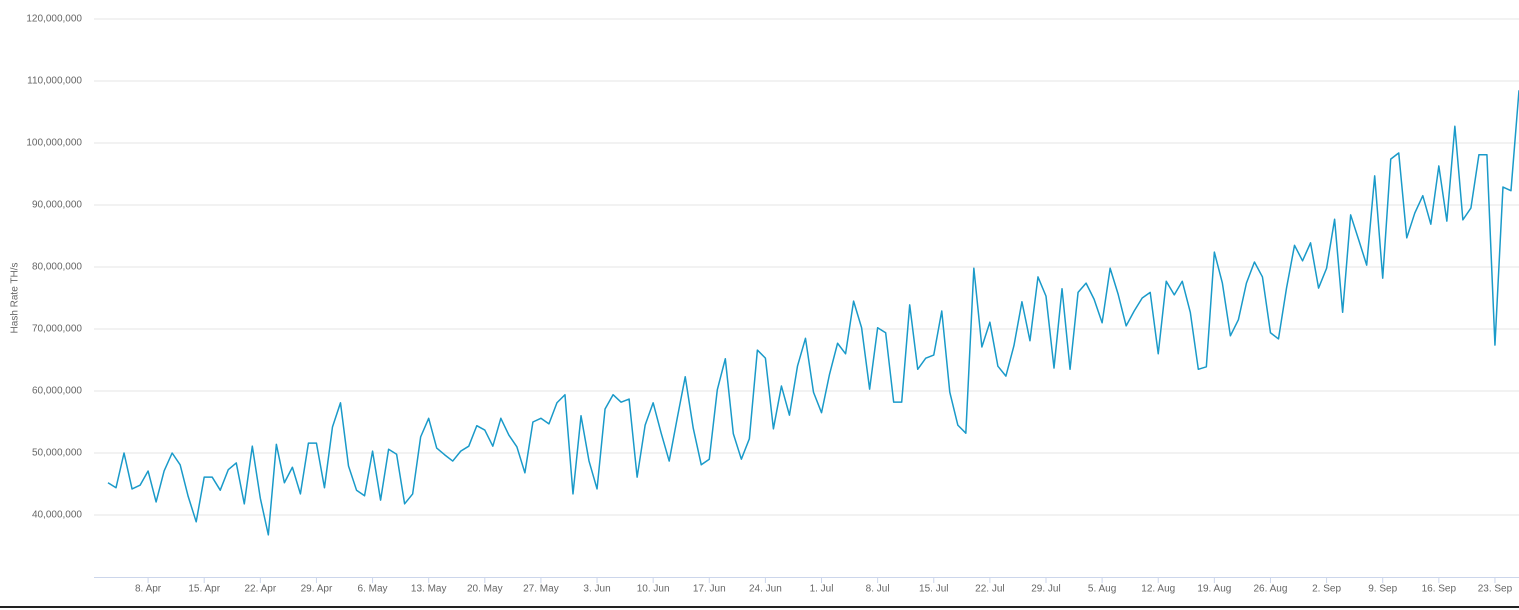  I want to click on x-tick-label: 22. Apr, so click(260, 589).